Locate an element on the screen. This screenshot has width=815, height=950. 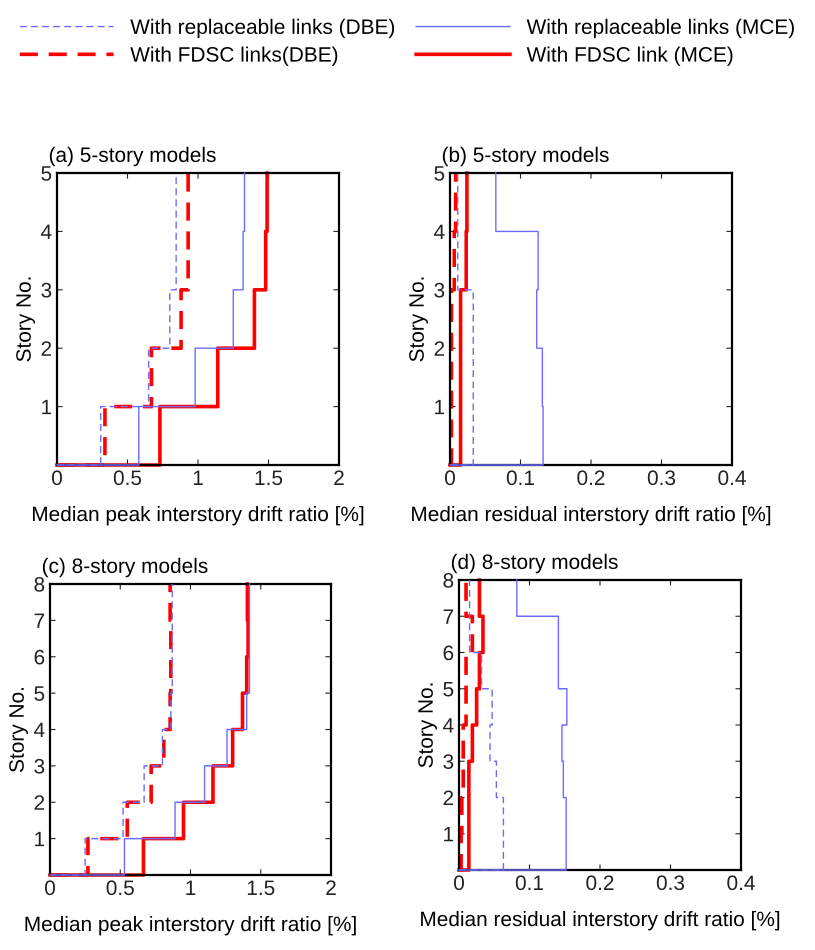
legend-label: With replaceable links (MCE) is located at coordinates (660, 28).